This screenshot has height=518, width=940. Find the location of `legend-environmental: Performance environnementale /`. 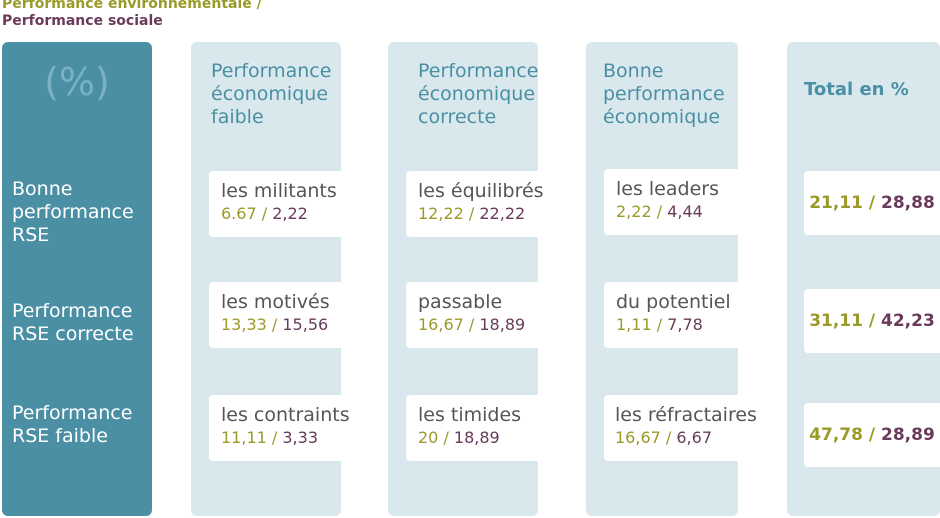

legend-environmental: Performance environnementale / is located at coordinates (132, 6).